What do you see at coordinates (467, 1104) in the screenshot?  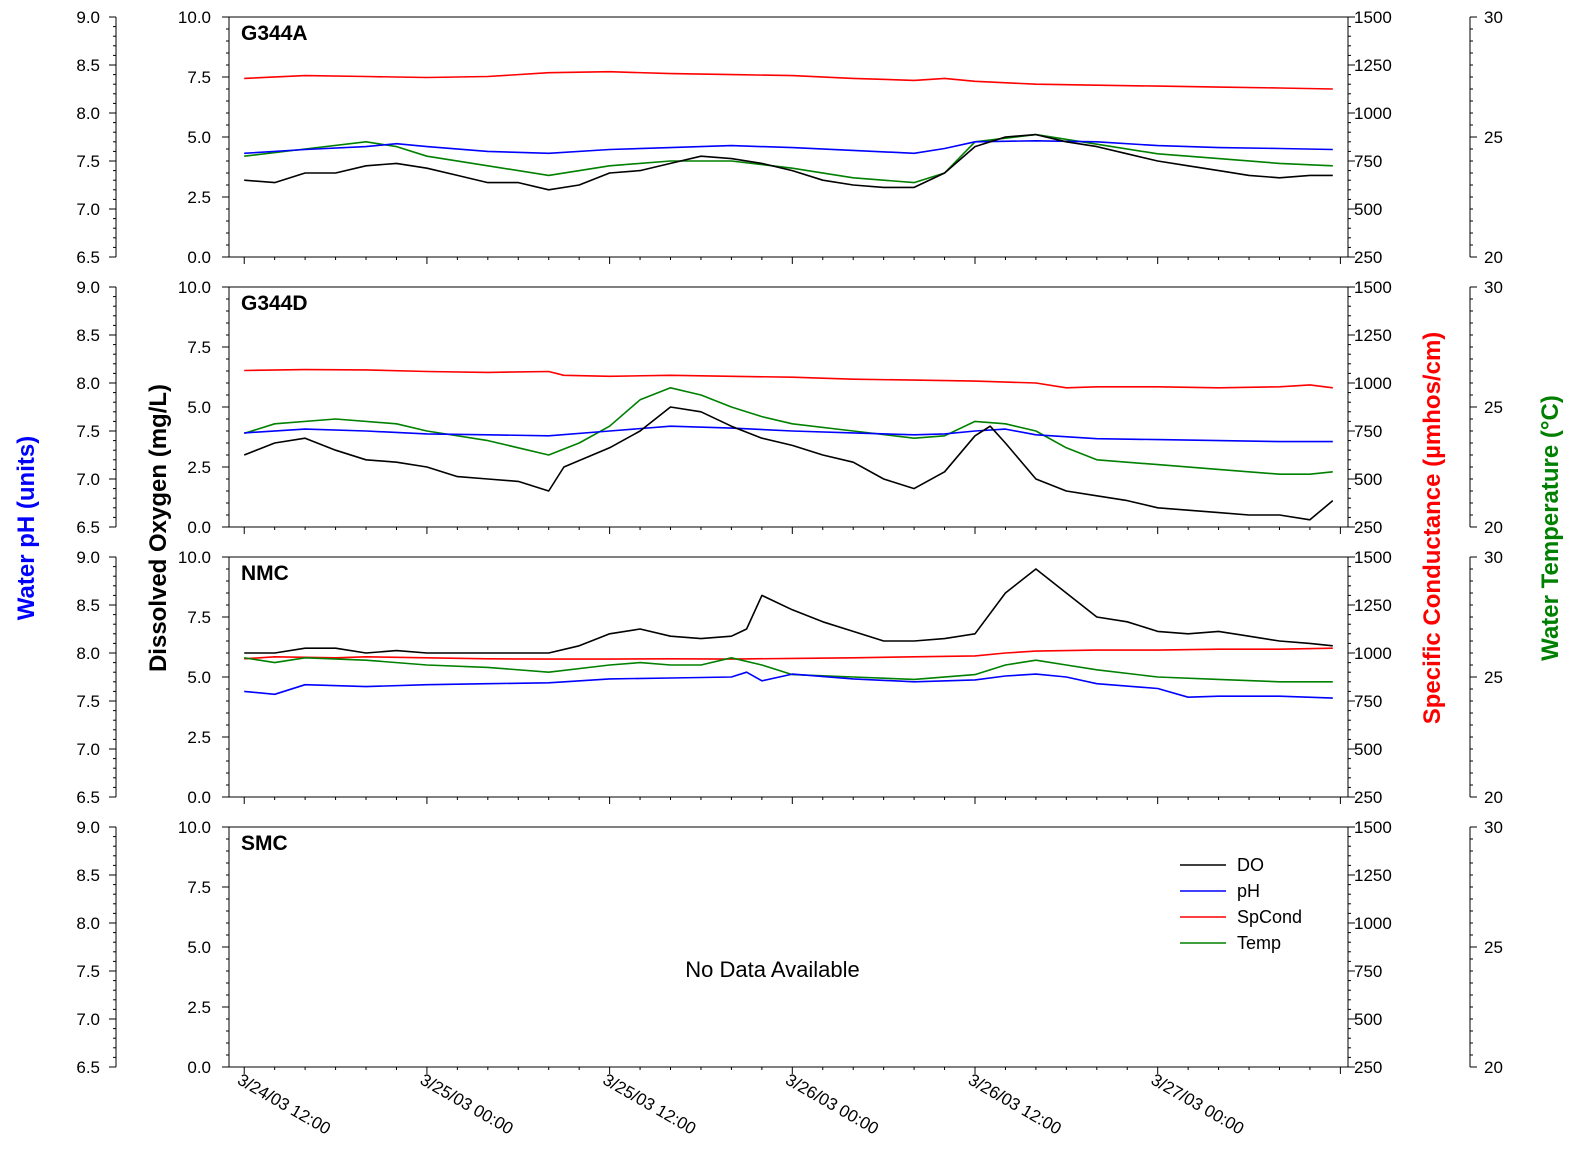 I see `x-tick-label: 3/25/03 00:00` at bounding box center [467, 1104].